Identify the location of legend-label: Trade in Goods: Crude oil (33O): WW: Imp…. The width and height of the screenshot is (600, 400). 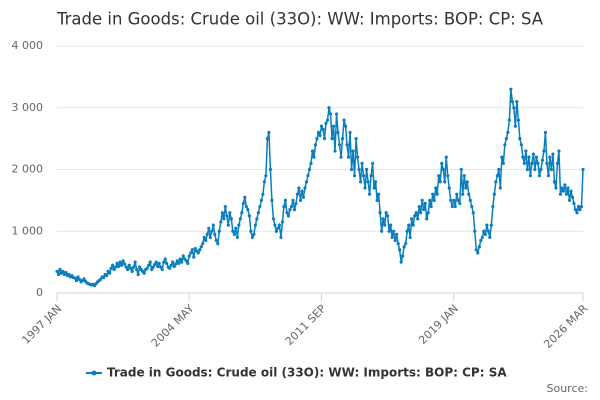
(307, 373).